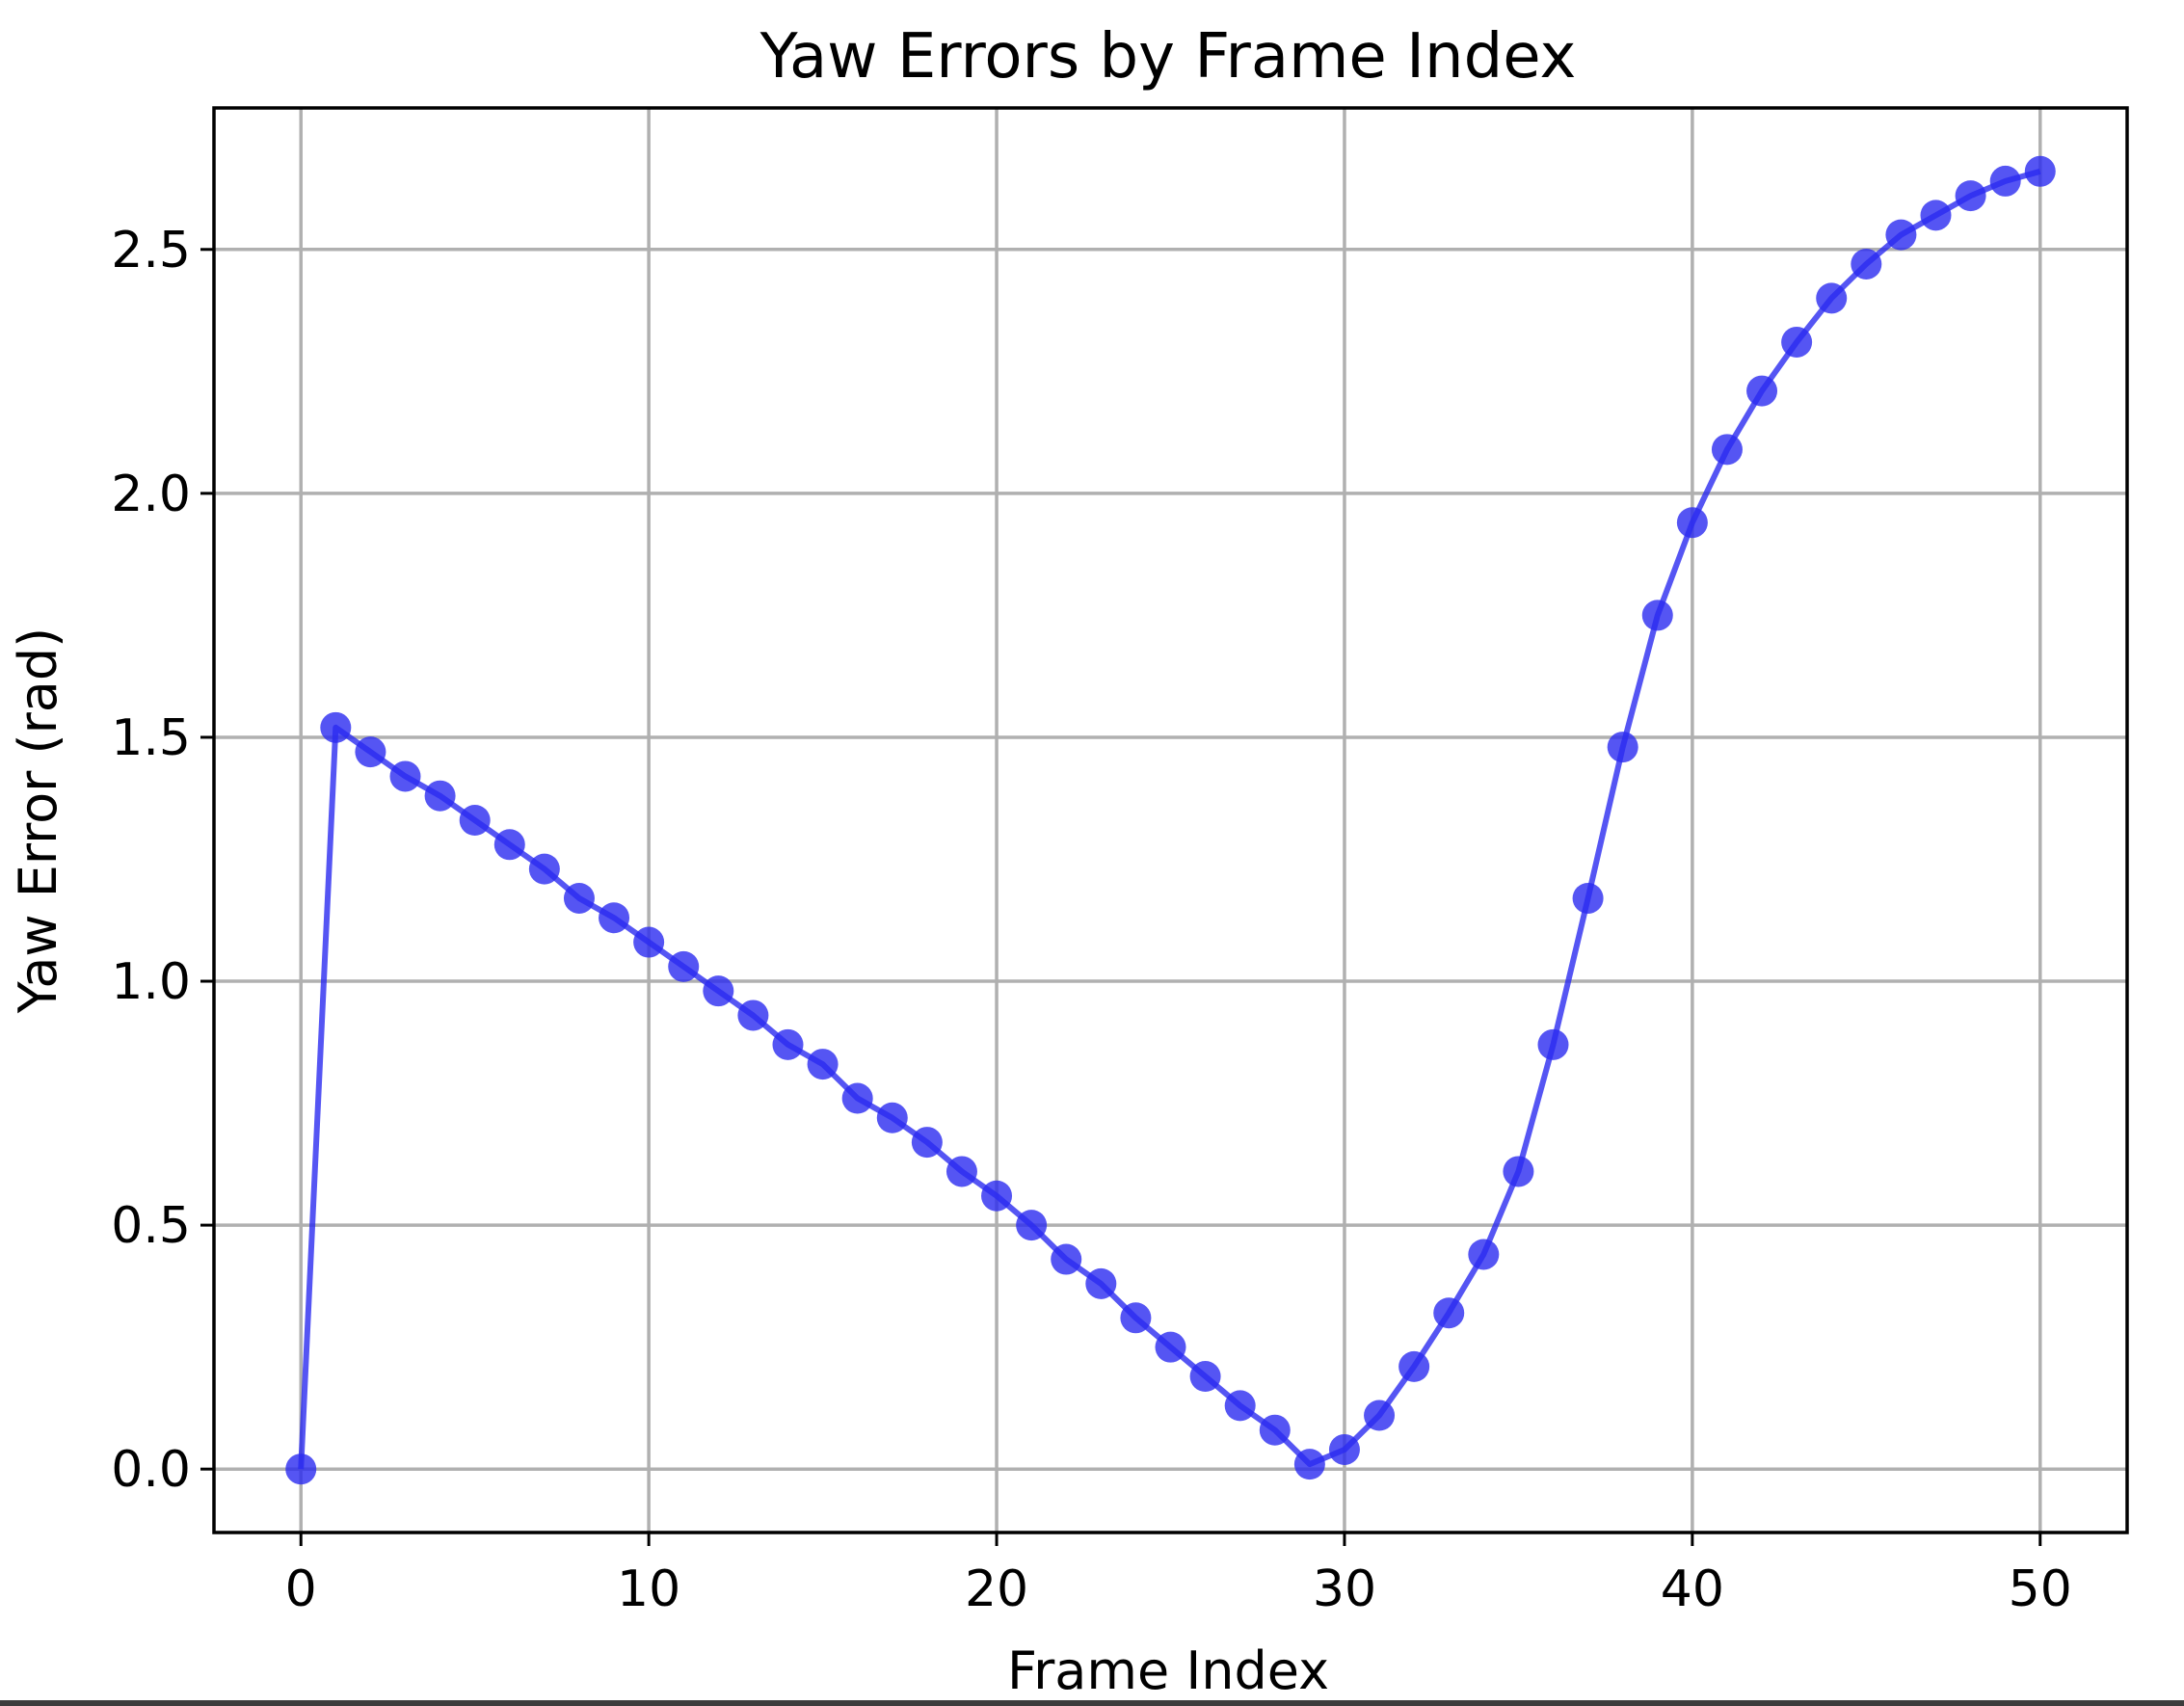 The width and height of the screenshot is (2184, 1706). Describe the element at coordinates (1168, 57) in the screenshot. I see `chart-title: Yaw Errors by Frame Index` at that location.